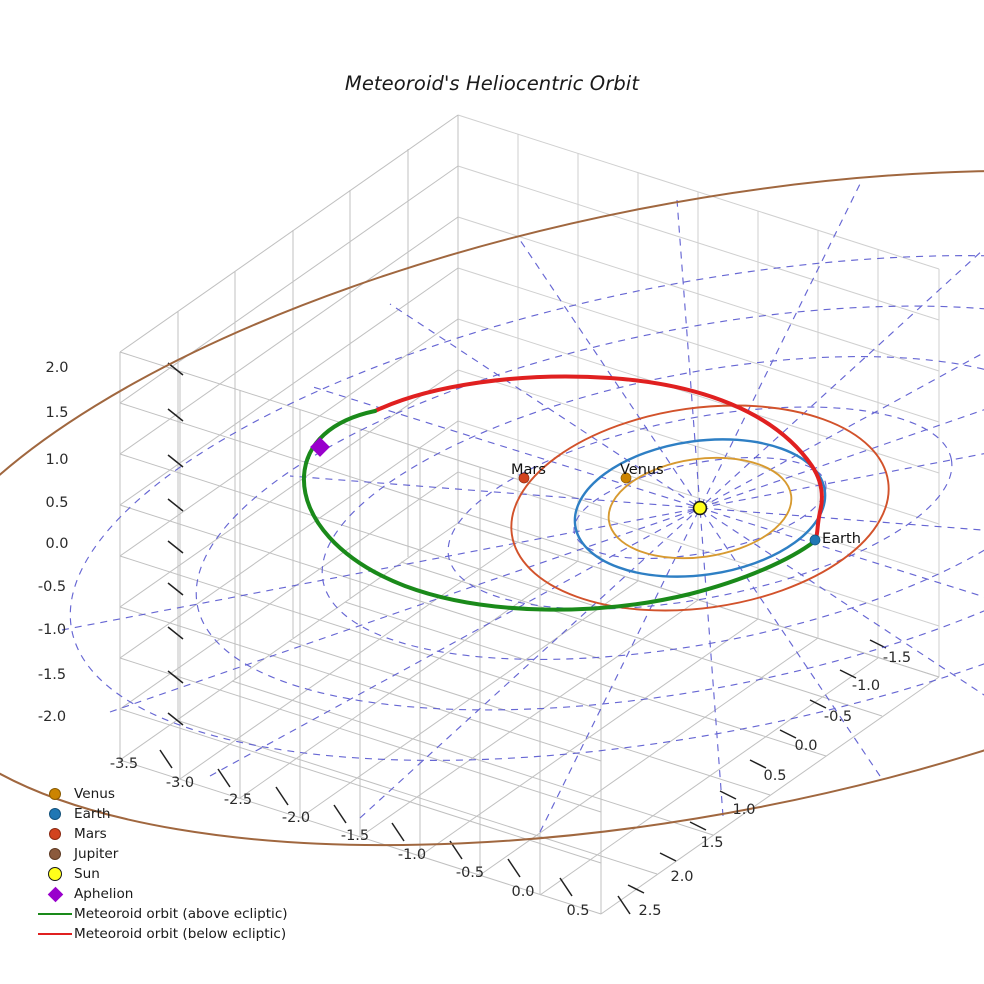 The image size is (984, 984). What do you see at coordinates (171, 874) in the screenshot?
I see `legend-item-sun: Sun` at bounding box center [171, 874].